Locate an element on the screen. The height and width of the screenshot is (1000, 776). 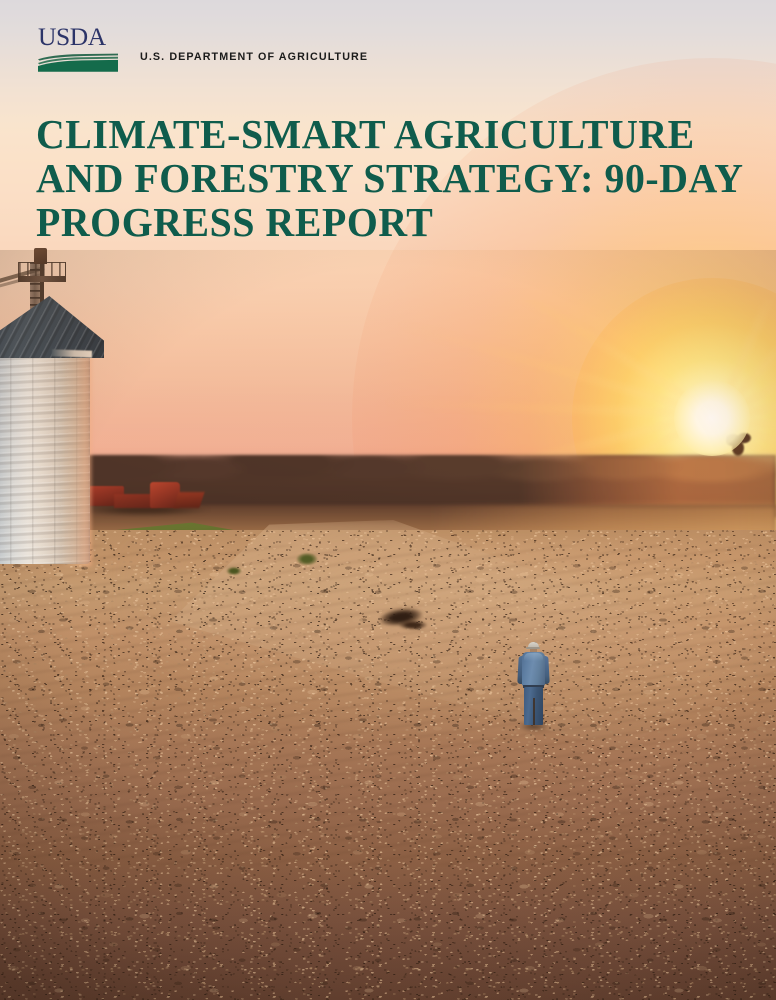
residue-clump-small is located at coordinates (413, 625).